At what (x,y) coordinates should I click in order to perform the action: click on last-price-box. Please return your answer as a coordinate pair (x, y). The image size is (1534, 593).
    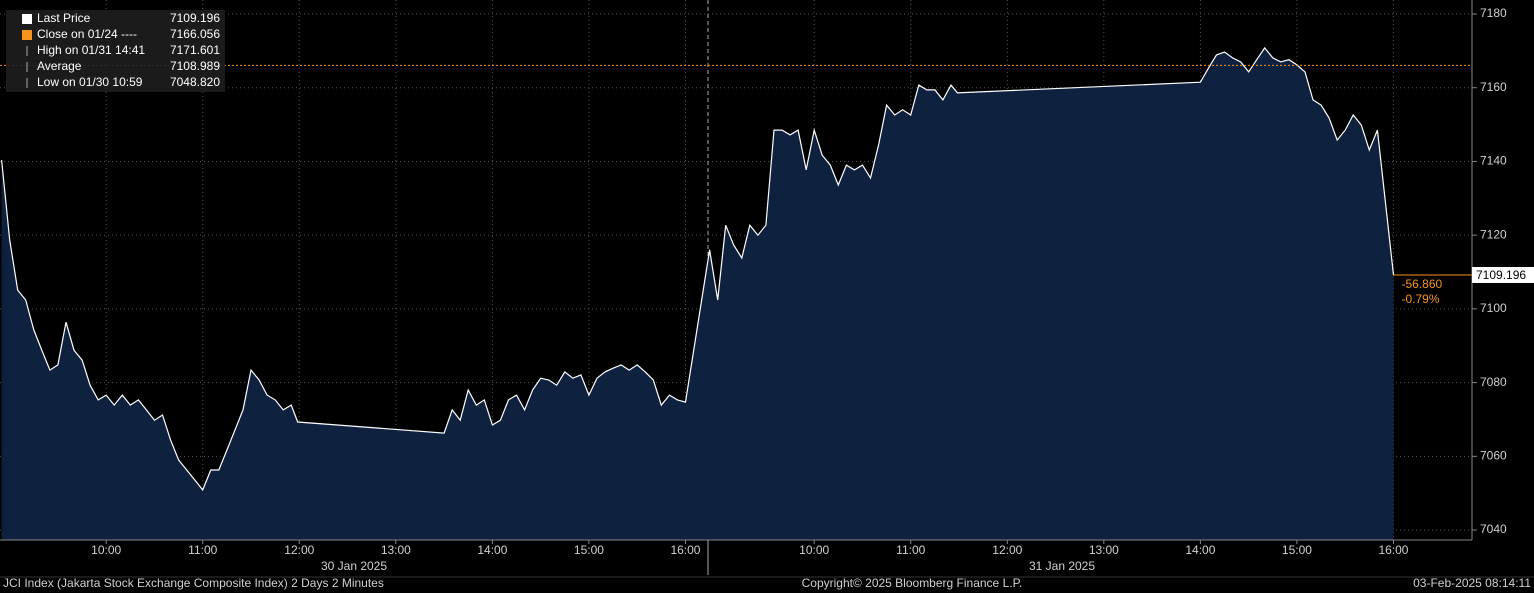
    Looking at the image, I should click on (1503, 274).